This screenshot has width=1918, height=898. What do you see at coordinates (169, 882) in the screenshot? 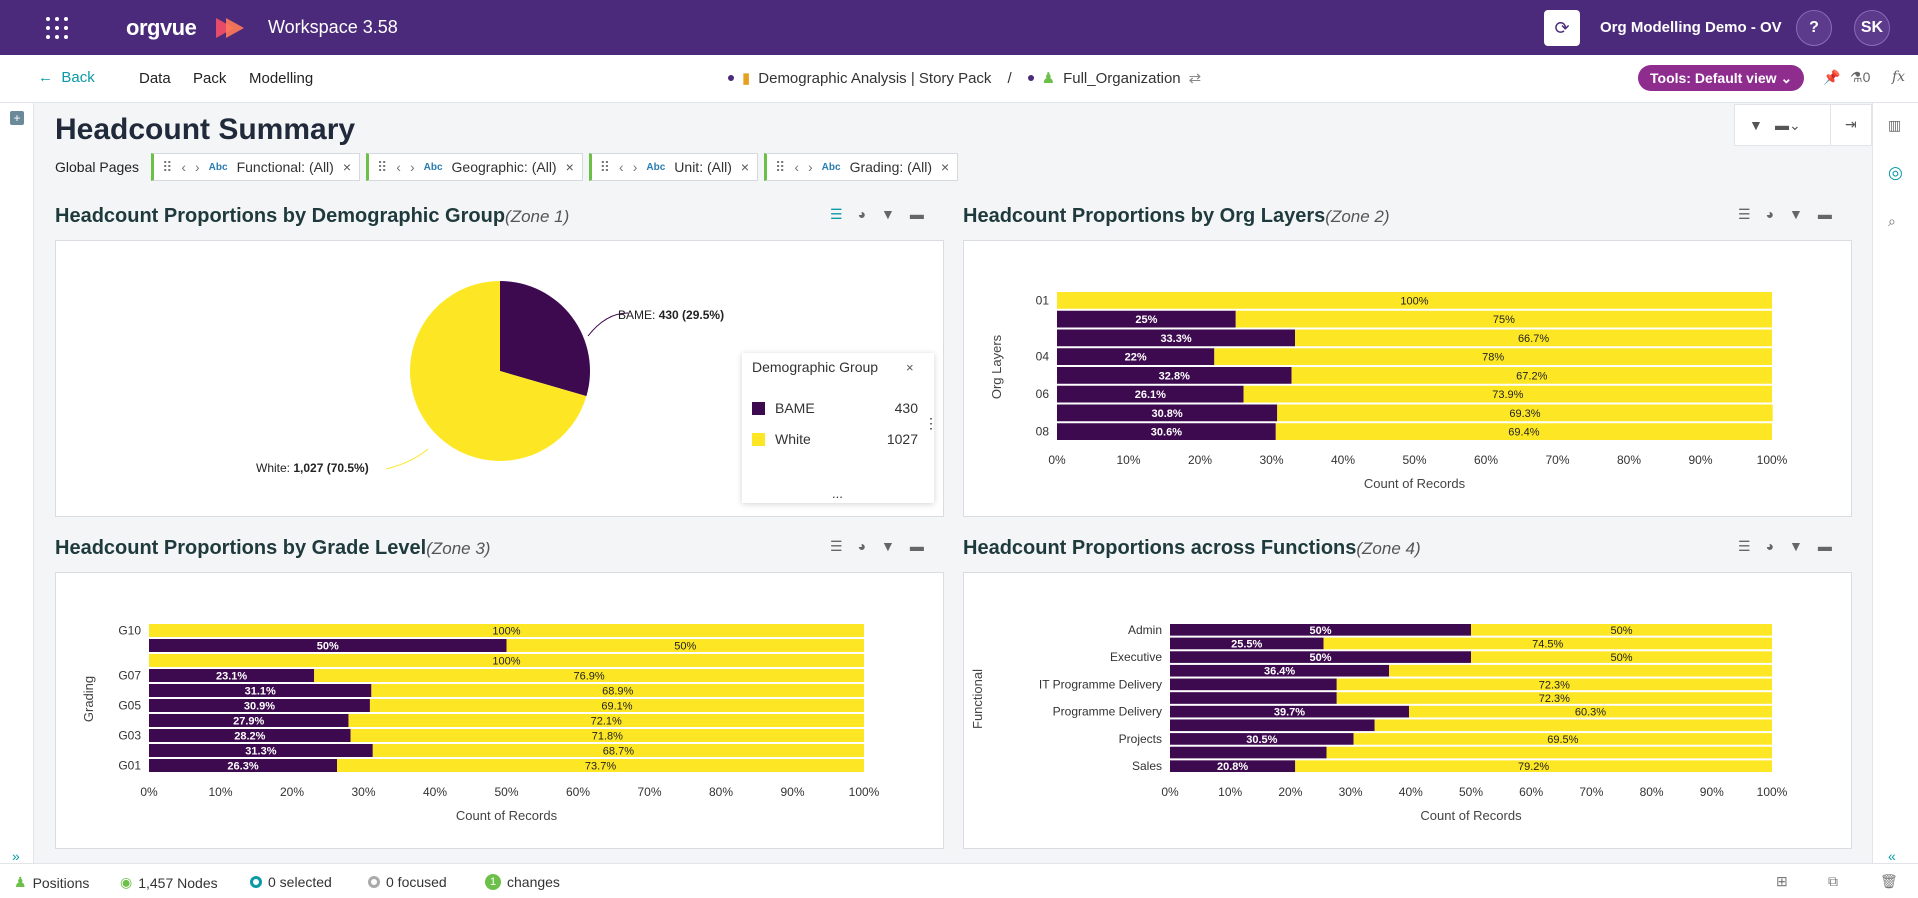
I see `nodes-indicator: ◉ 1,457 Nodes` at bounding box center [169, 882].